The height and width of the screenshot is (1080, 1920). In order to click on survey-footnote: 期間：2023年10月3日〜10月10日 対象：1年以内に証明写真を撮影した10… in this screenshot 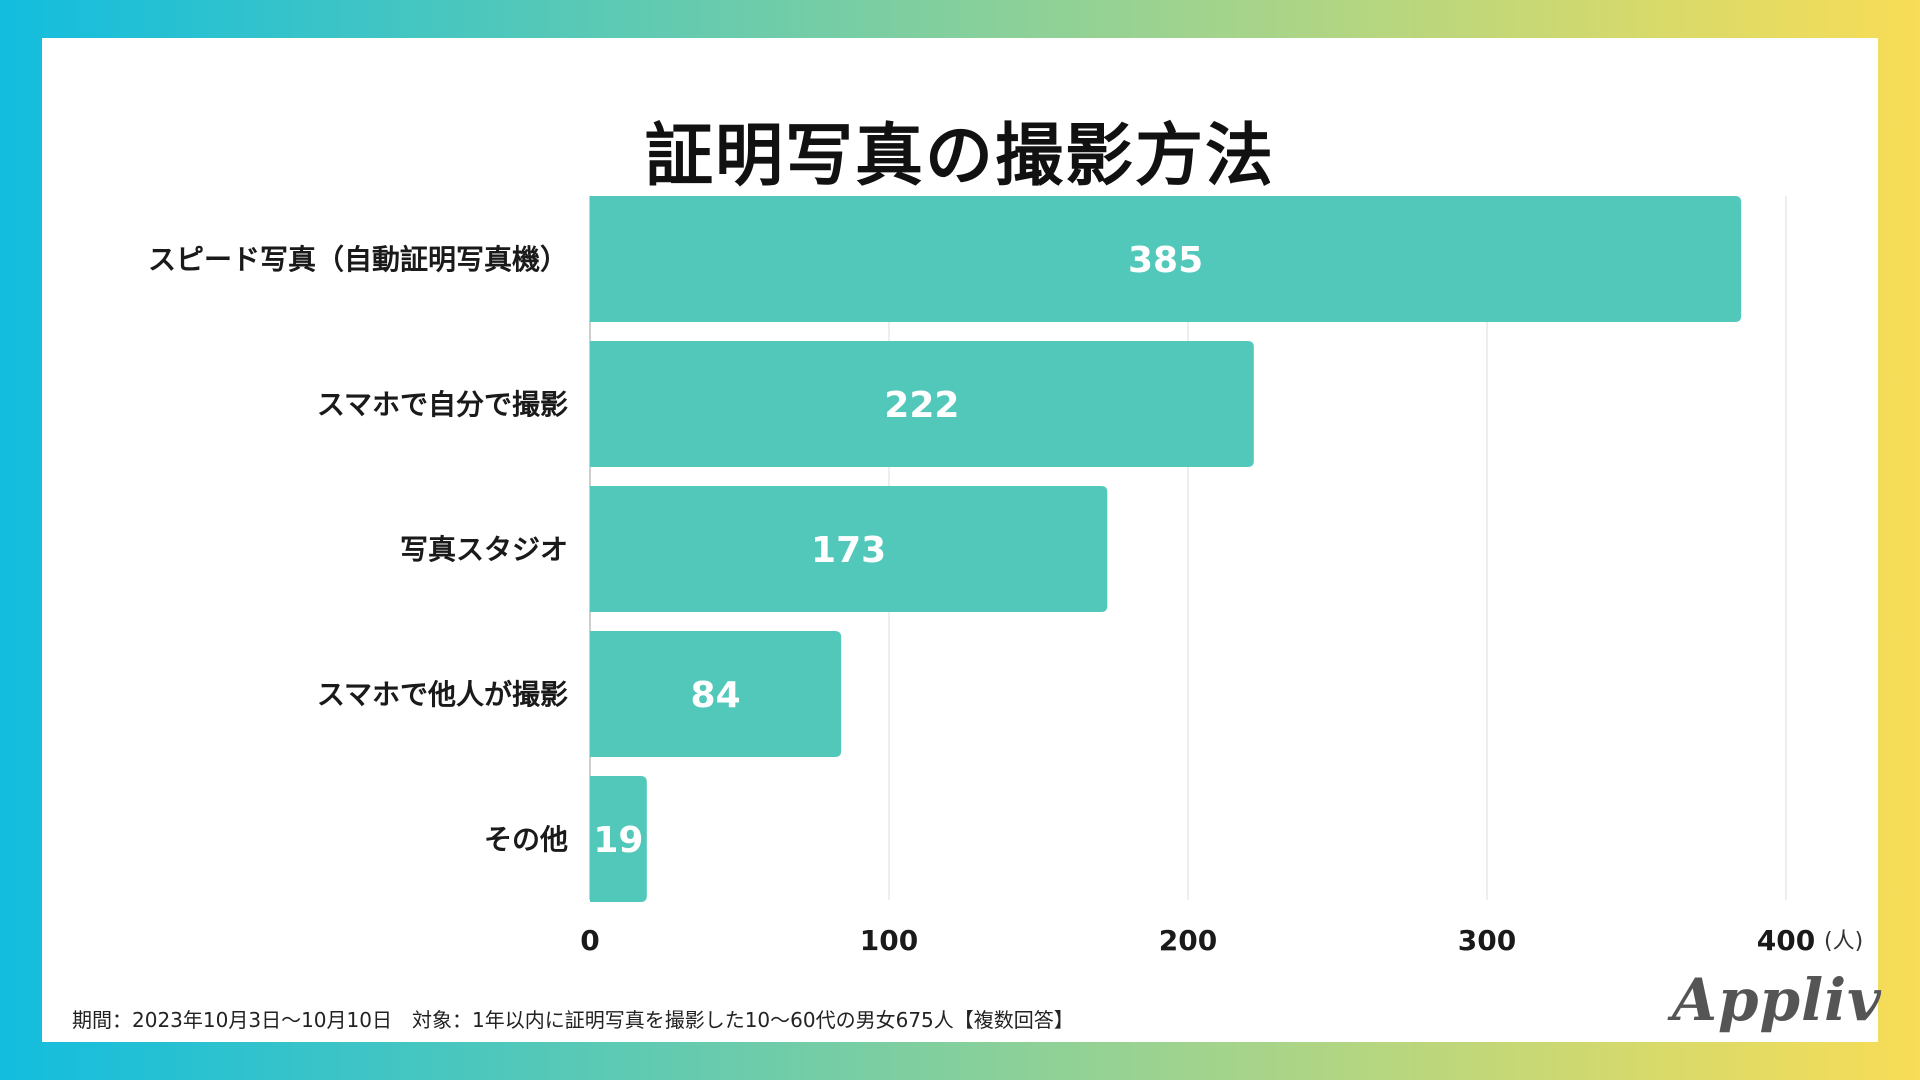, I will do `click(573, 1020)`.